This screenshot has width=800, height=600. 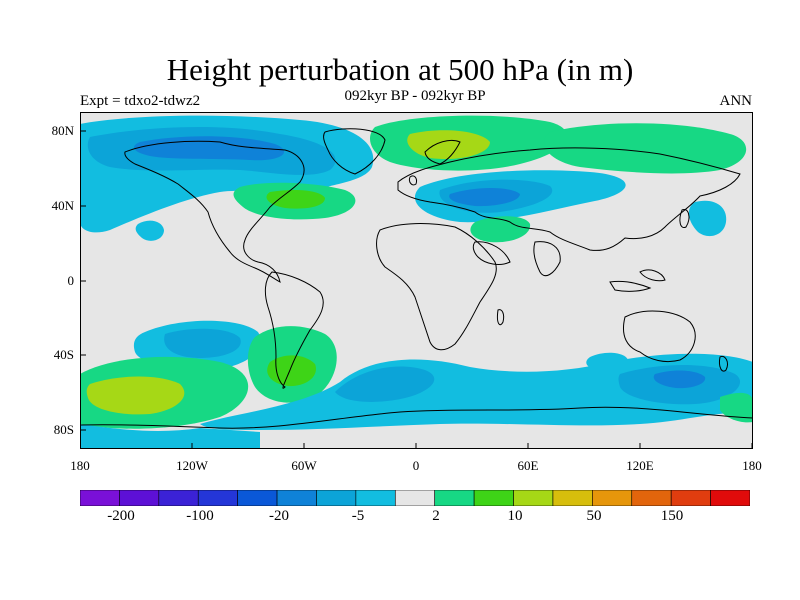 I want to click on lat-label-0: 0, so click(x=71, y=280).